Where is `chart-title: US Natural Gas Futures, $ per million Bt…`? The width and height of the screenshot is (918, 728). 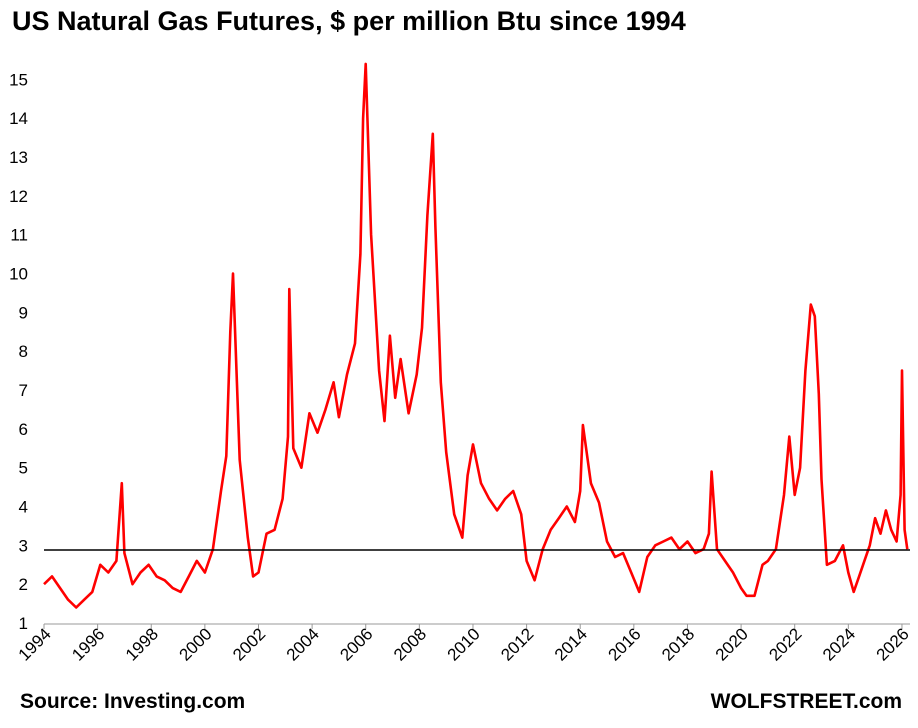 chart-title: US Natural Gas Futures, $ per million Bt… is located at coordinates (349, 21).